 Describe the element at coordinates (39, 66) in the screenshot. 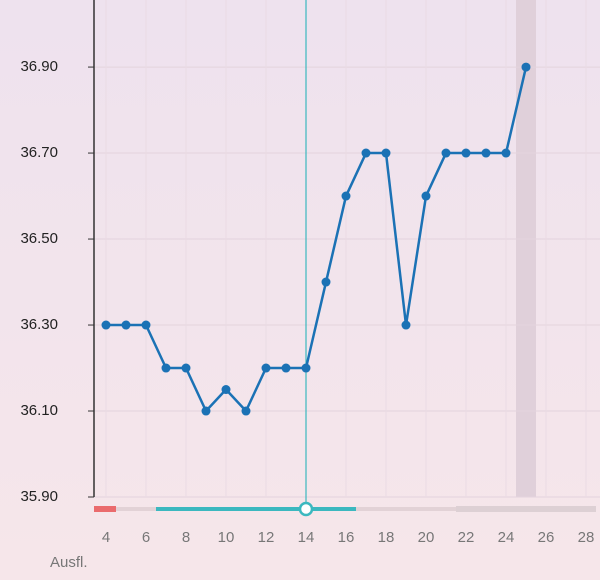

I see `y-tick-label: 36.90` at that location.